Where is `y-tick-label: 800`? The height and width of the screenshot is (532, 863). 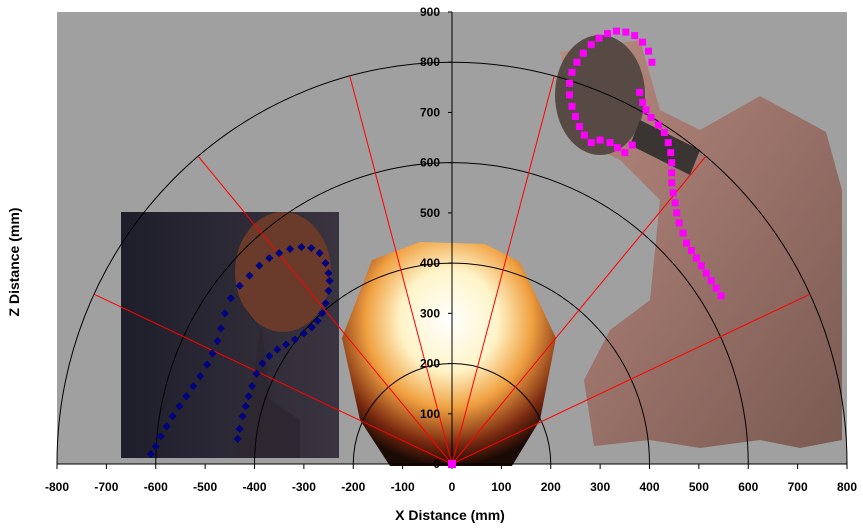
y-tick-label: 800 is located at coordinates (430, 62).